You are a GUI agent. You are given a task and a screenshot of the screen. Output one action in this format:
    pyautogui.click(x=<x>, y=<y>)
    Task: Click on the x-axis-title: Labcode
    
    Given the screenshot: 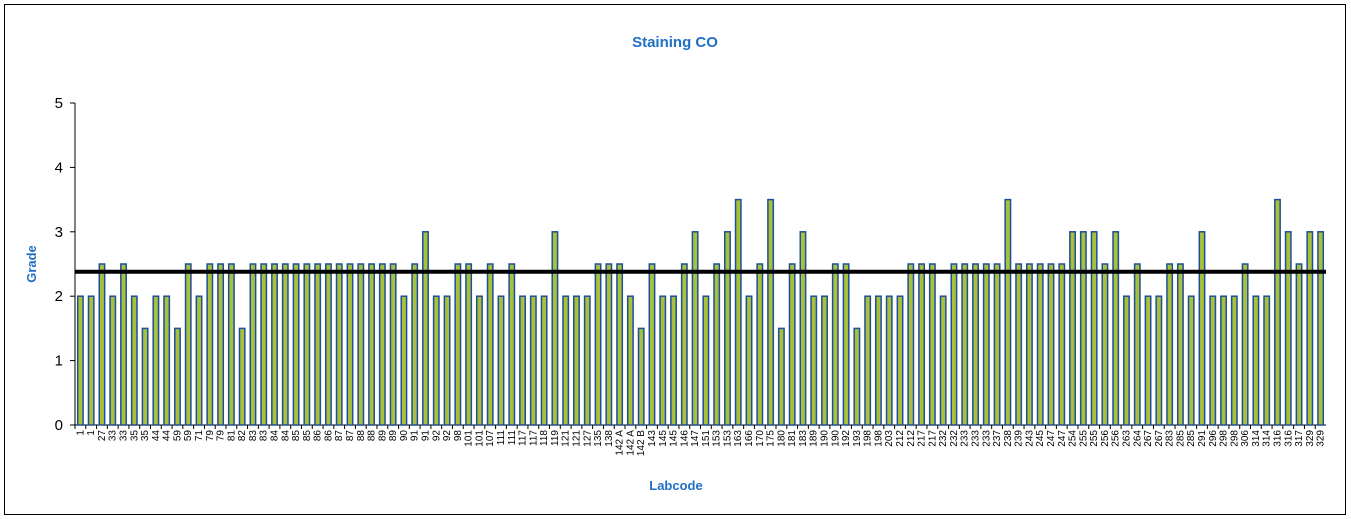 What is the action you would take?
    pyautogui.click(x=675, y=485)
    